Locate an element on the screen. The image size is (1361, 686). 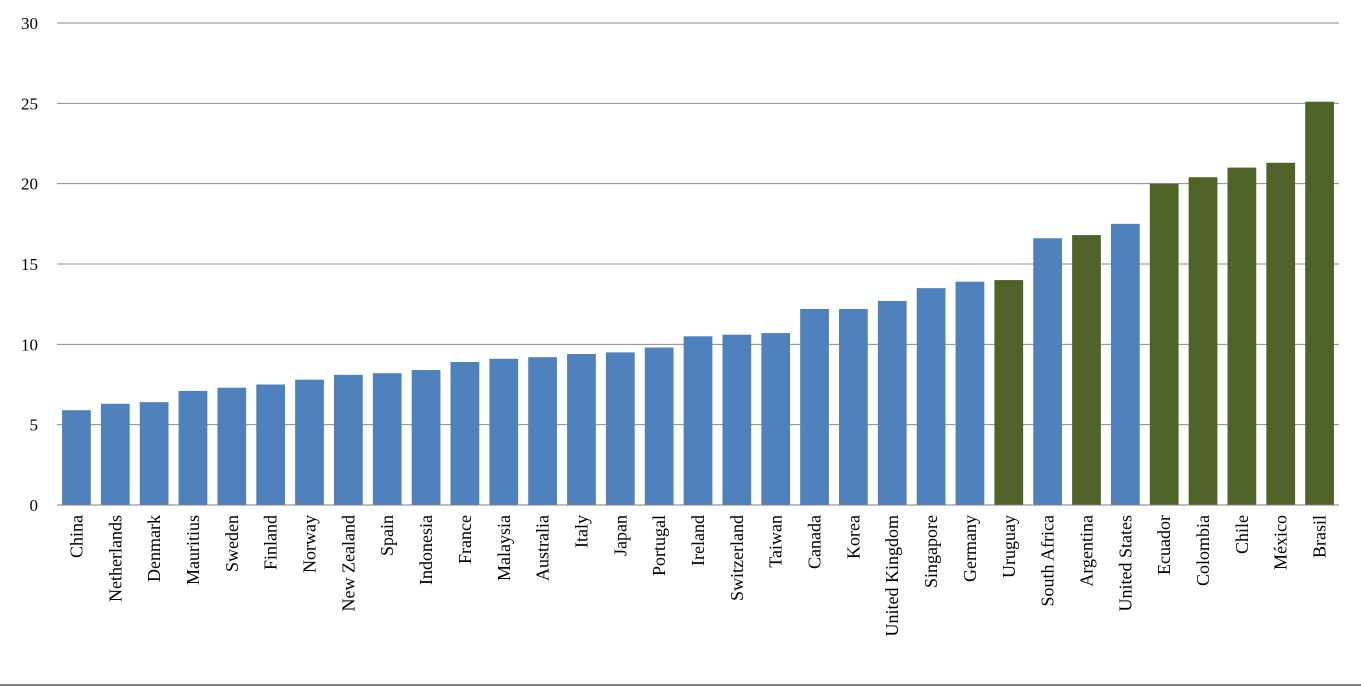
y-tick-label: 0 is located at coordinates (34, 505).